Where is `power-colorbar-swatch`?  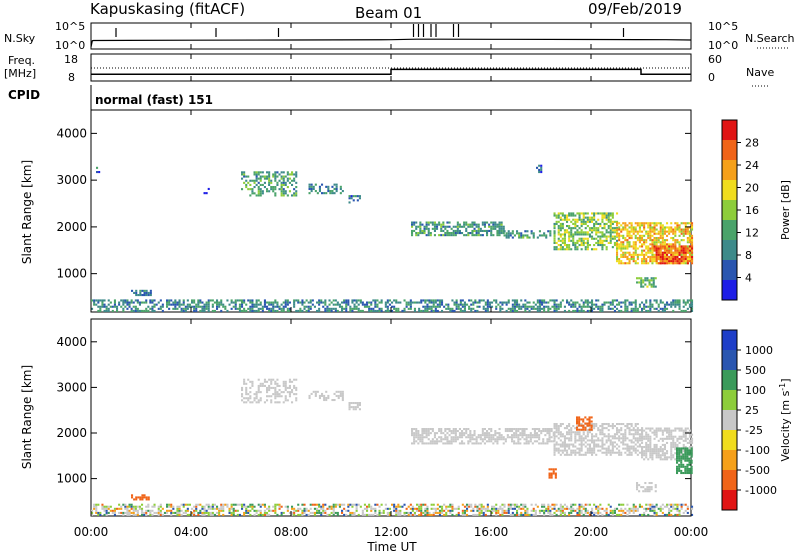
power-colorbar-swatch is located at coordinates (729, 210).